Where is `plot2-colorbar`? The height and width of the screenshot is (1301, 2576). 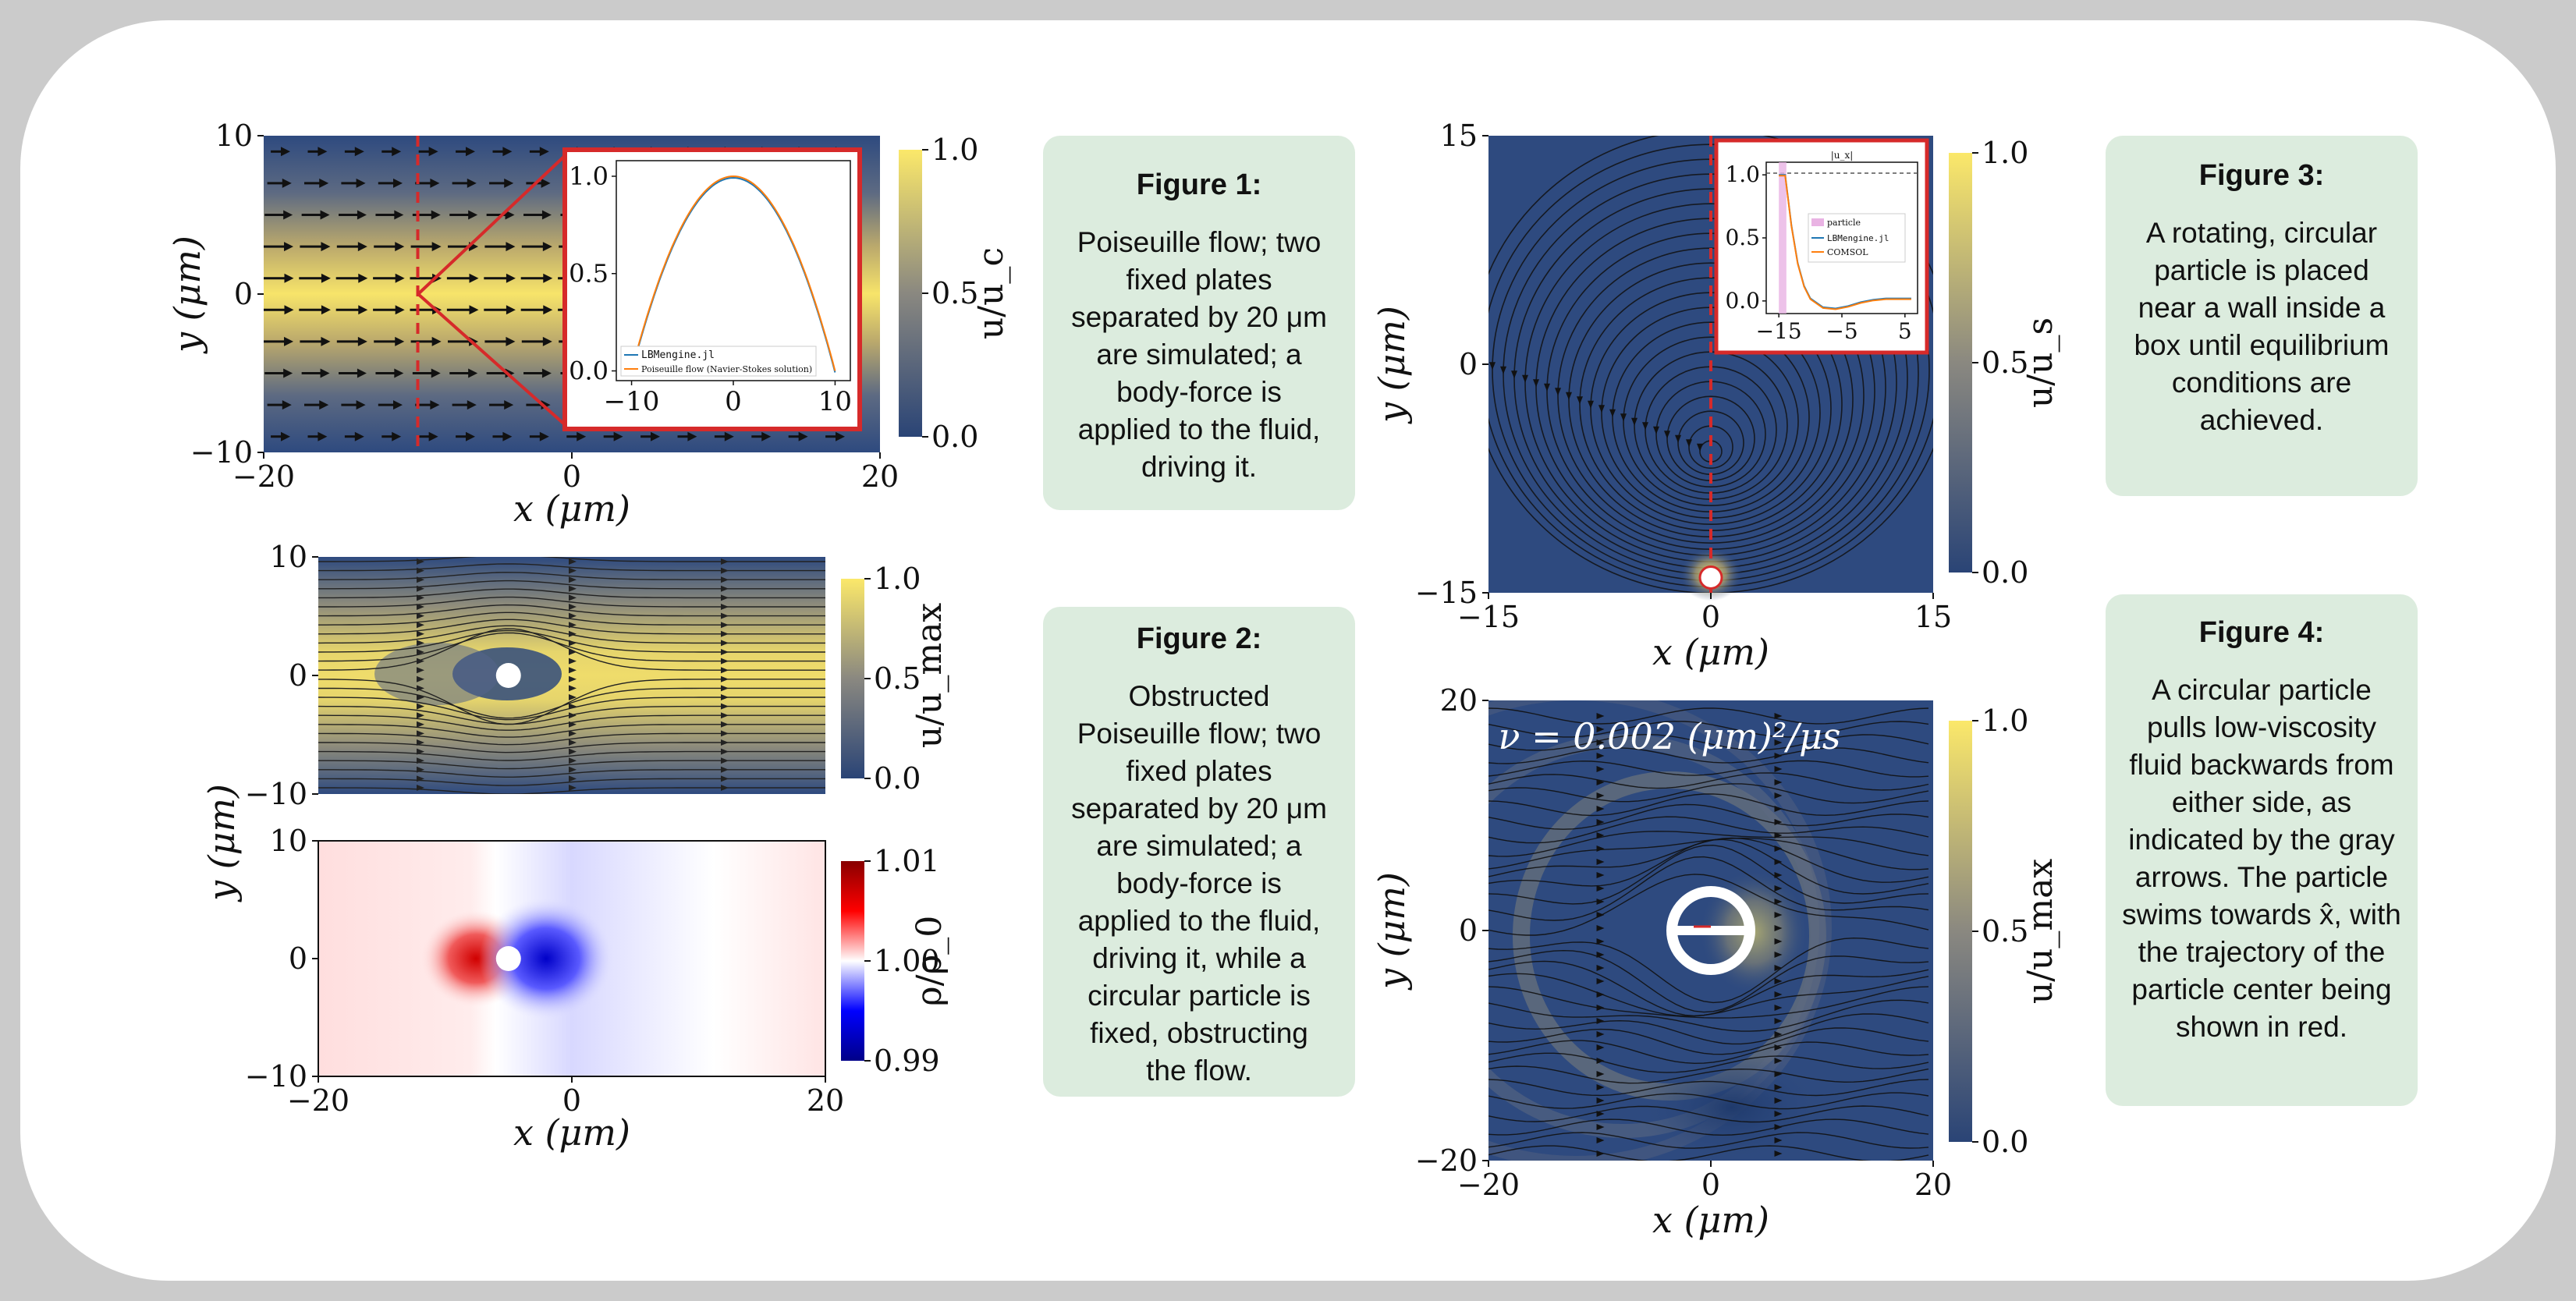
plot2-colorbar is located at coordinates (852, 678).